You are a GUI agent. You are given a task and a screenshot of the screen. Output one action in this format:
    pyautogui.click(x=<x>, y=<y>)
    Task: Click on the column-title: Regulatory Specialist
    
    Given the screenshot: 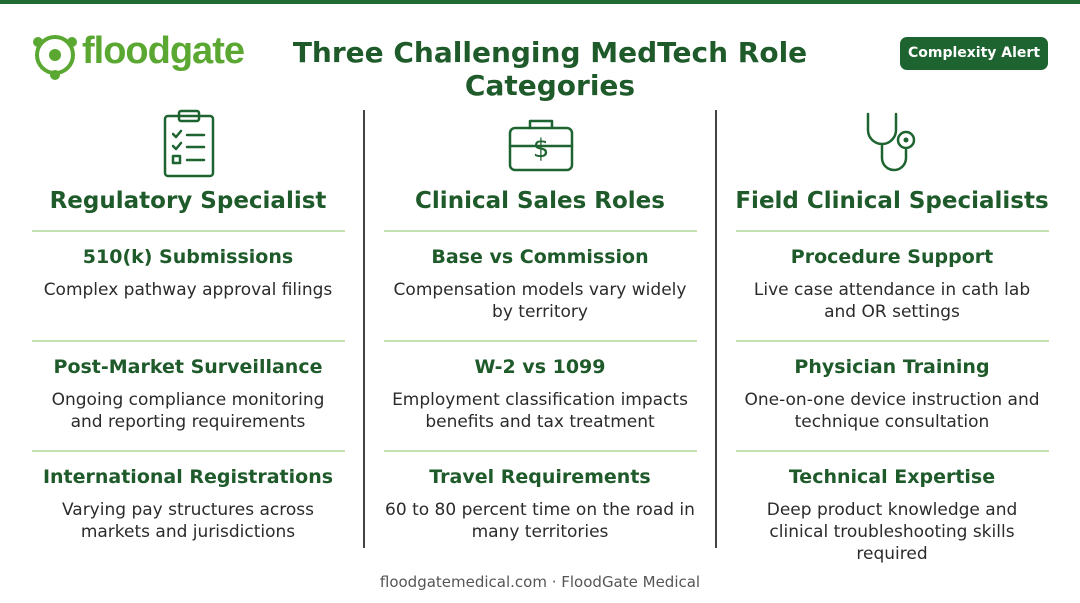 What is the action you would take?
    pyautogui.click(x=188, y=201)
    